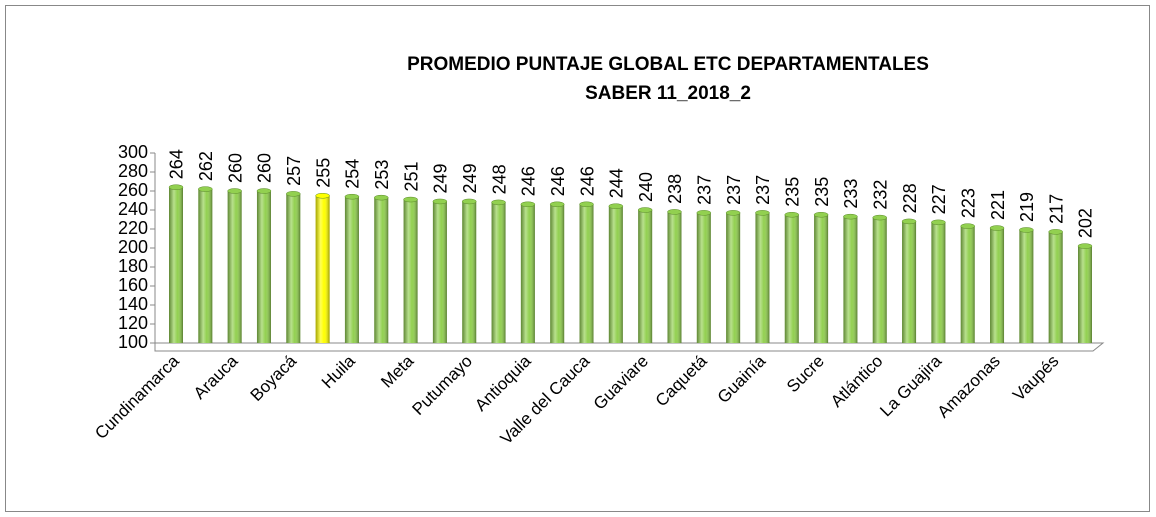 The width and height of the screenshot is (1156, 517). What do you see at coordinates (353, 174) in the screenshot?
I see `value-label: 254` at bounding box center [353, 174].